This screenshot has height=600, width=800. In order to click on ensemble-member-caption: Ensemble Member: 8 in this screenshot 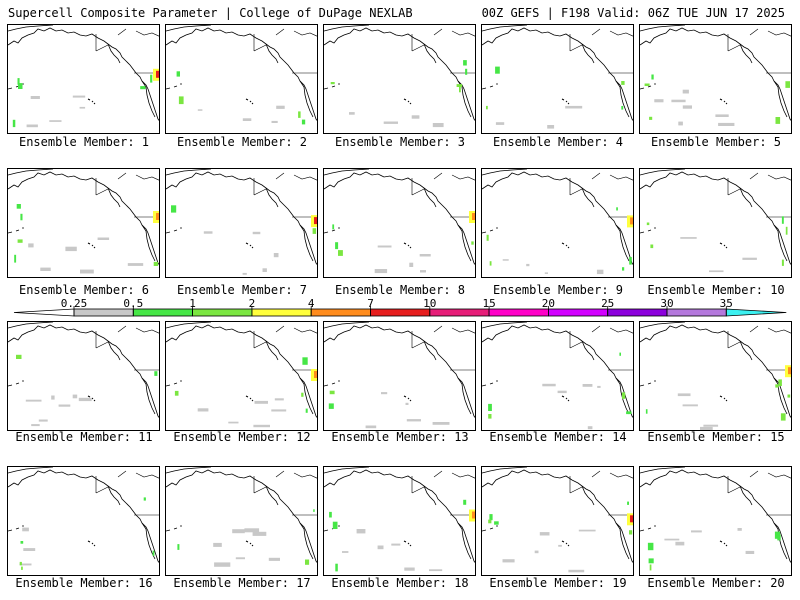, I will do `click(400, 290)`.